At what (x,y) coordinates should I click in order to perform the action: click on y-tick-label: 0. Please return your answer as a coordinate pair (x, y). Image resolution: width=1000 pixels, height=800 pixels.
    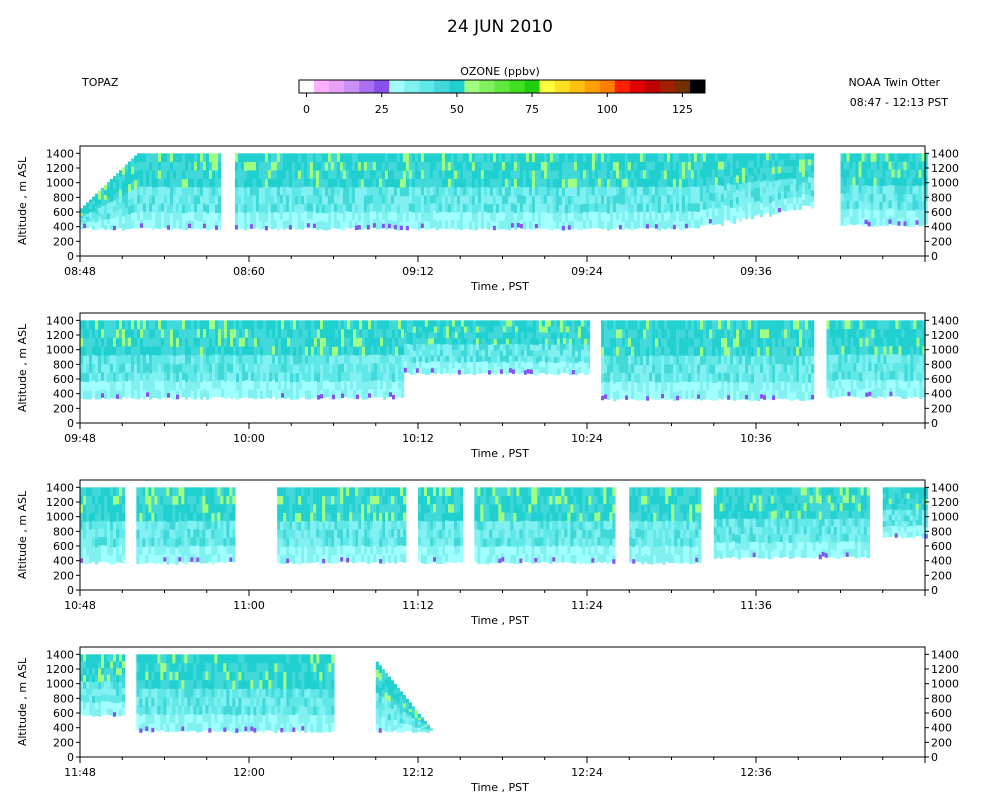
    Looking at the image, I should click on (70, 256).